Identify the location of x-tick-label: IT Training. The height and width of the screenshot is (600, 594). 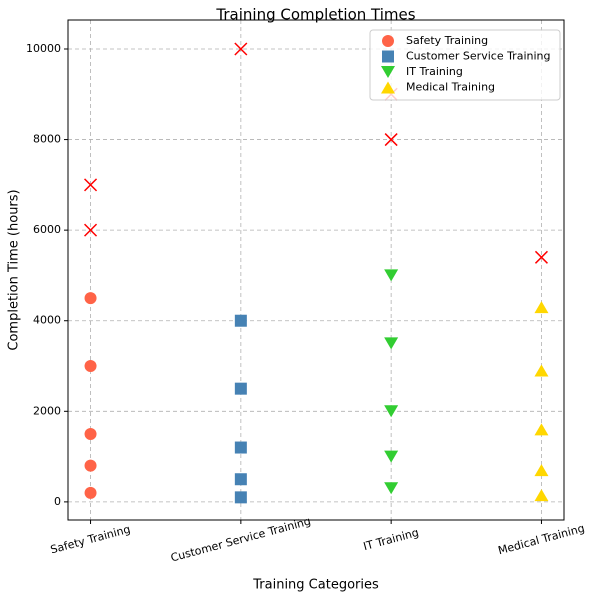
(391, 539).